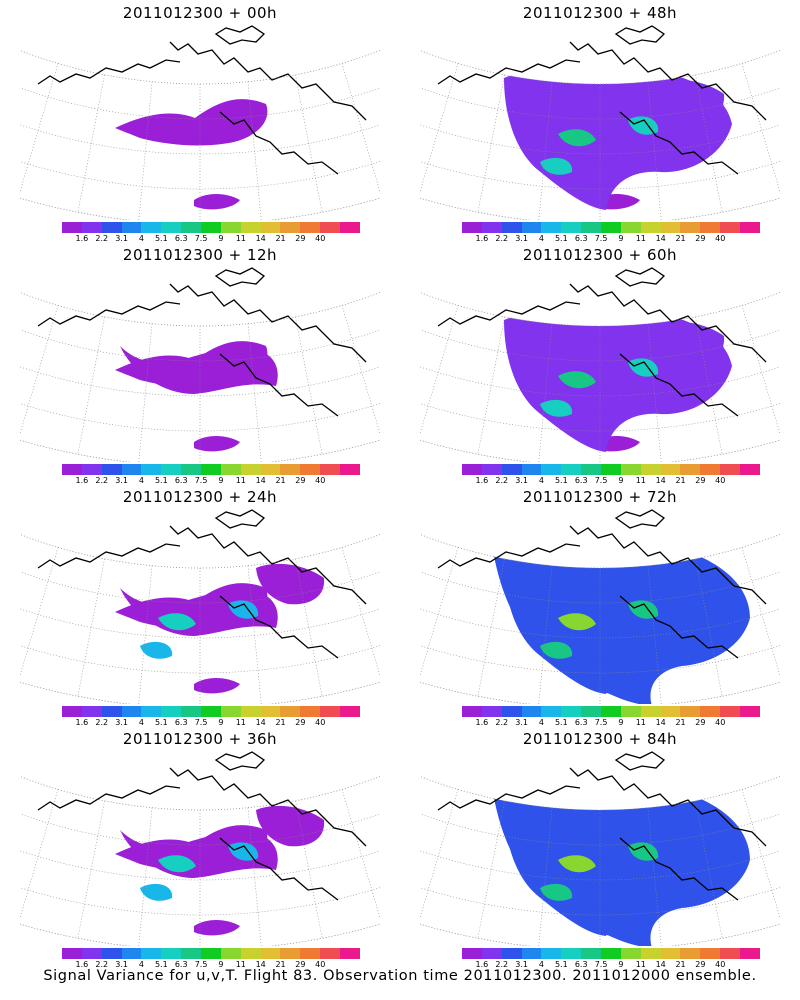 The width and height of the screenshot is (800, 1000). Describe the element at coordinates (82, 238) in the screenshot. I see `colorbar-label: 1.6` at that location.